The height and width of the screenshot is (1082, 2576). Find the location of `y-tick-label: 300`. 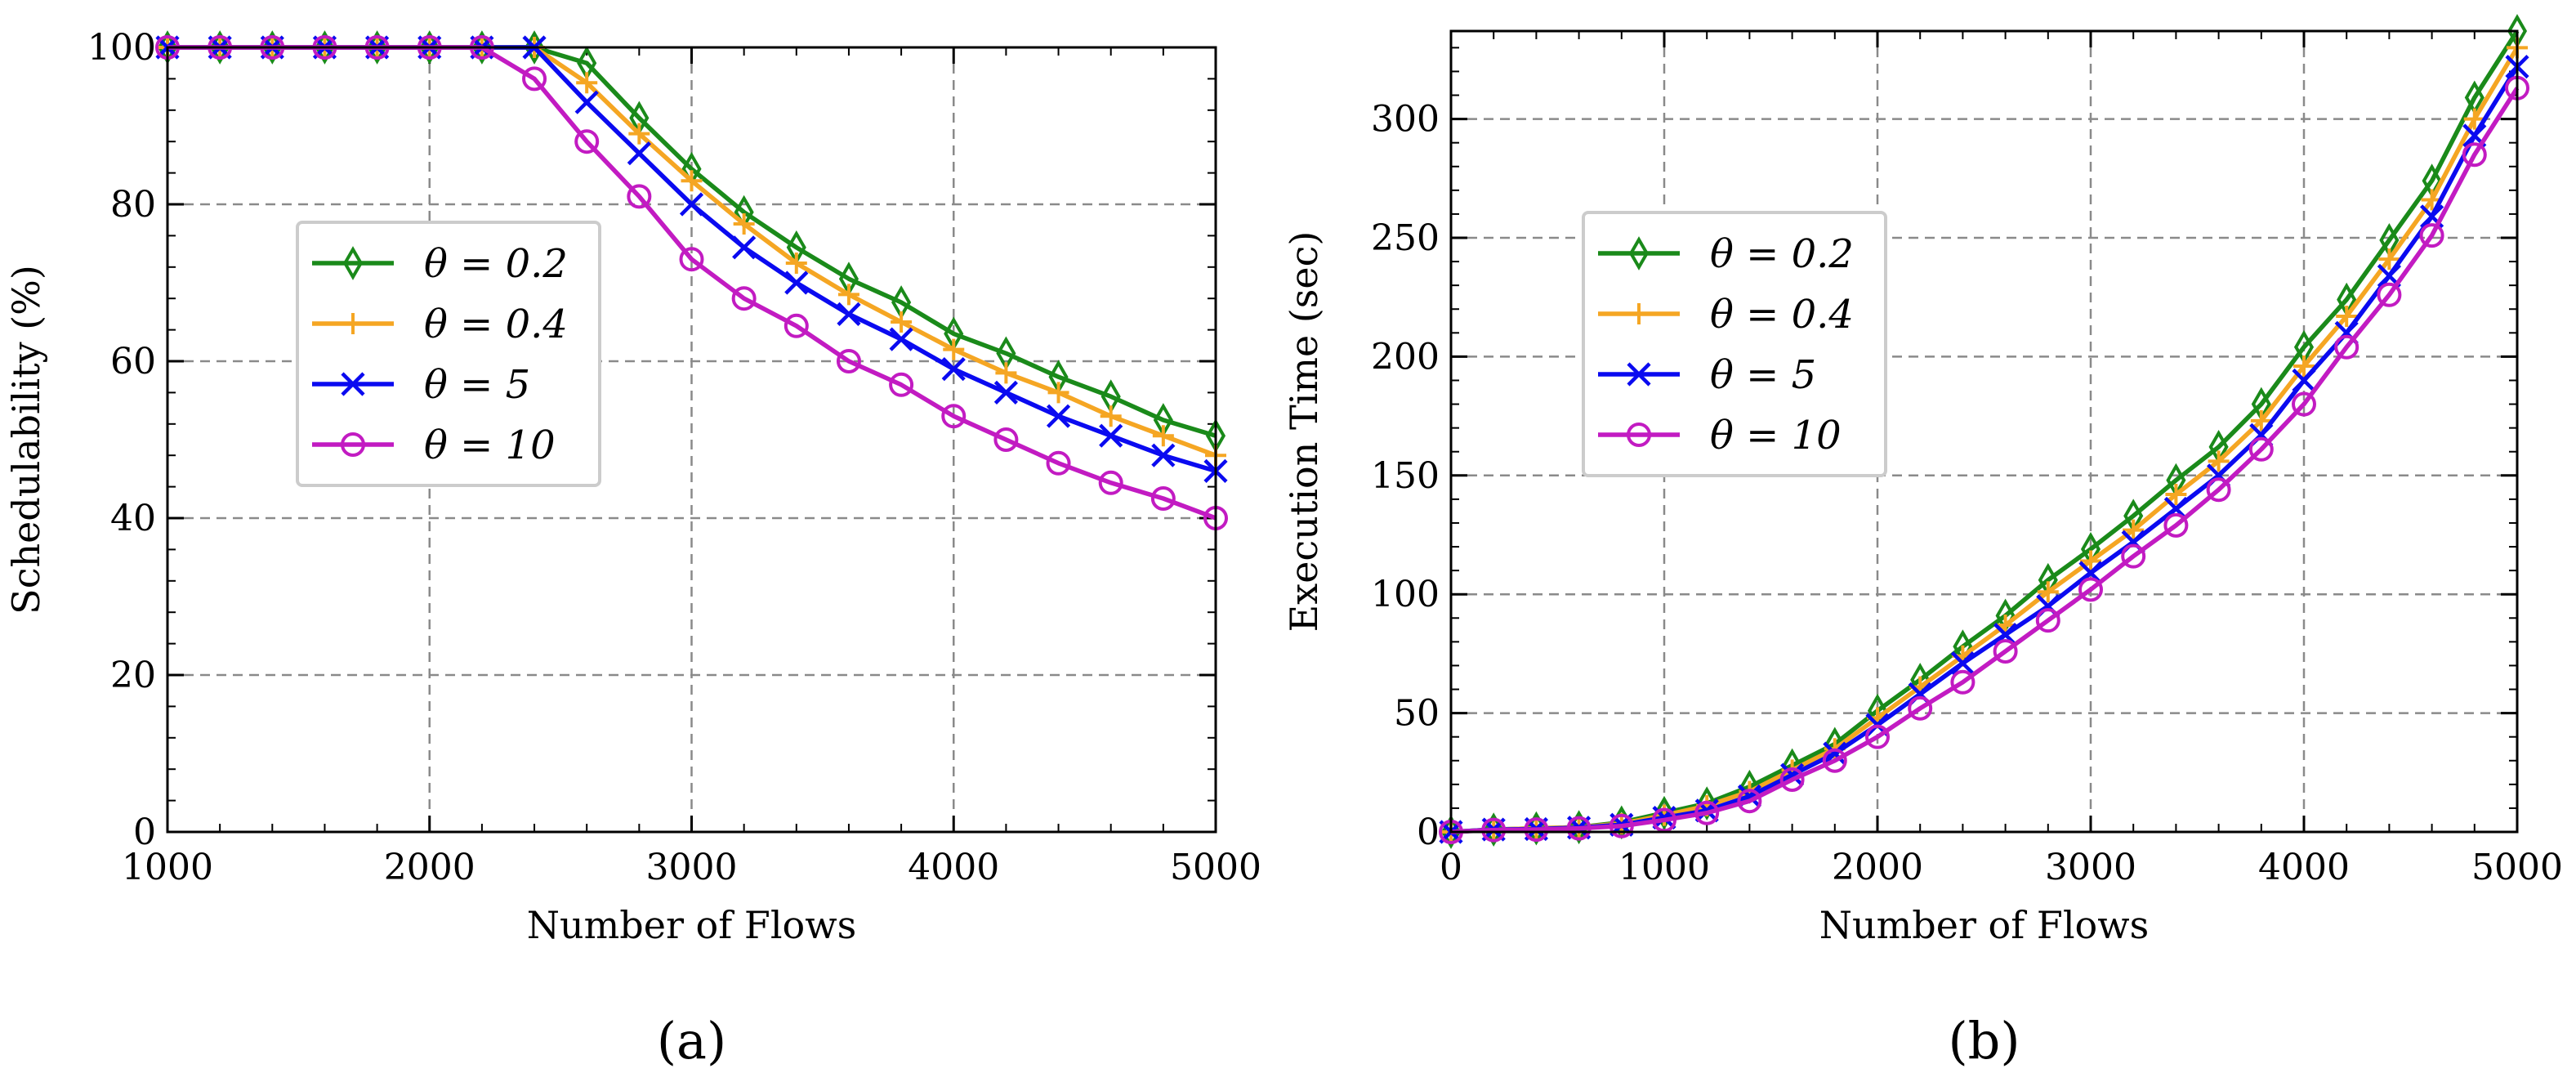

y-tick-label: 300 is located at coordinates (1406, 120).